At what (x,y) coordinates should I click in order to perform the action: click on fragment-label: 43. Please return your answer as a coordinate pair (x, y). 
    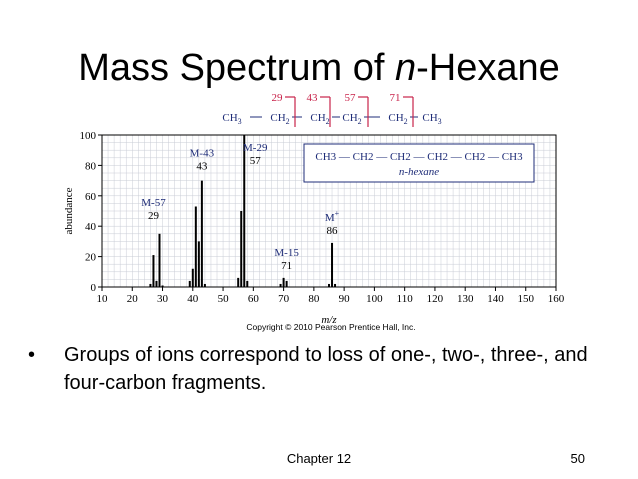
    Looking at the image, I should click on (313, 98).